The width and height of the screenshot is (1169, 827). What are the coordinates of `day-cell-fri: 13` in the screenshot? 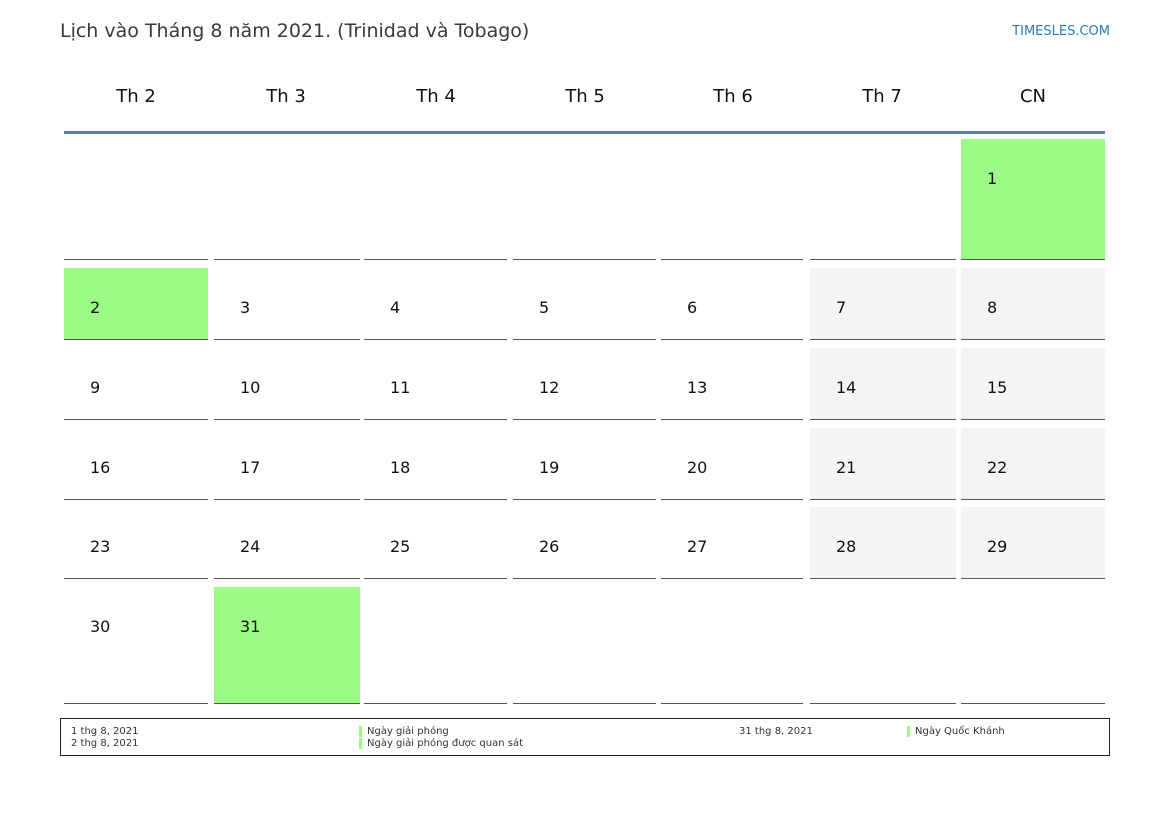 It's located at (732, 384).